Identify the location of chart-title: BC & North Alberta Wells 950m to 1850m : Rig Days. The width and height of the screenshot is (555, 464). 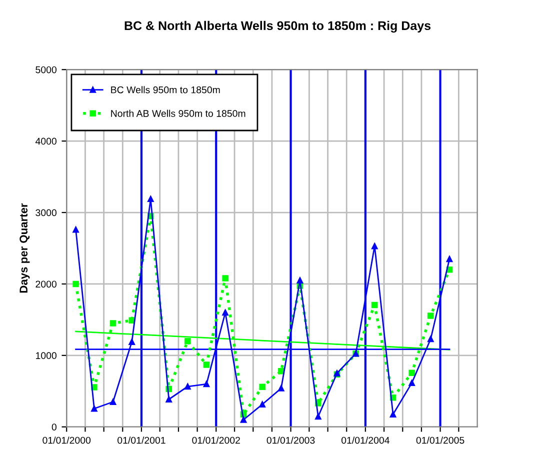
(277, 26).